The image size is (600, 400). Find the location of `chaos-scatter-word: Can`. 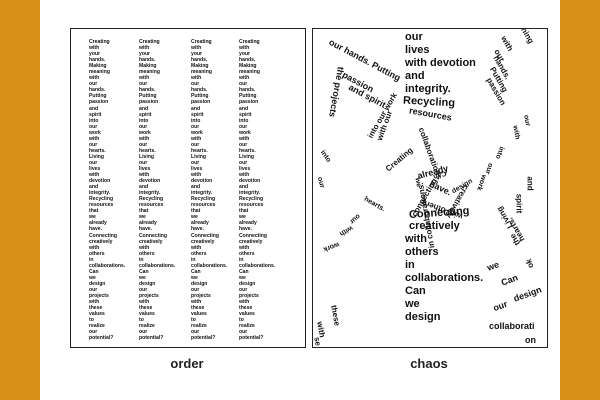

chaos-scatter-word: Can is located at coordinates (509, 280).